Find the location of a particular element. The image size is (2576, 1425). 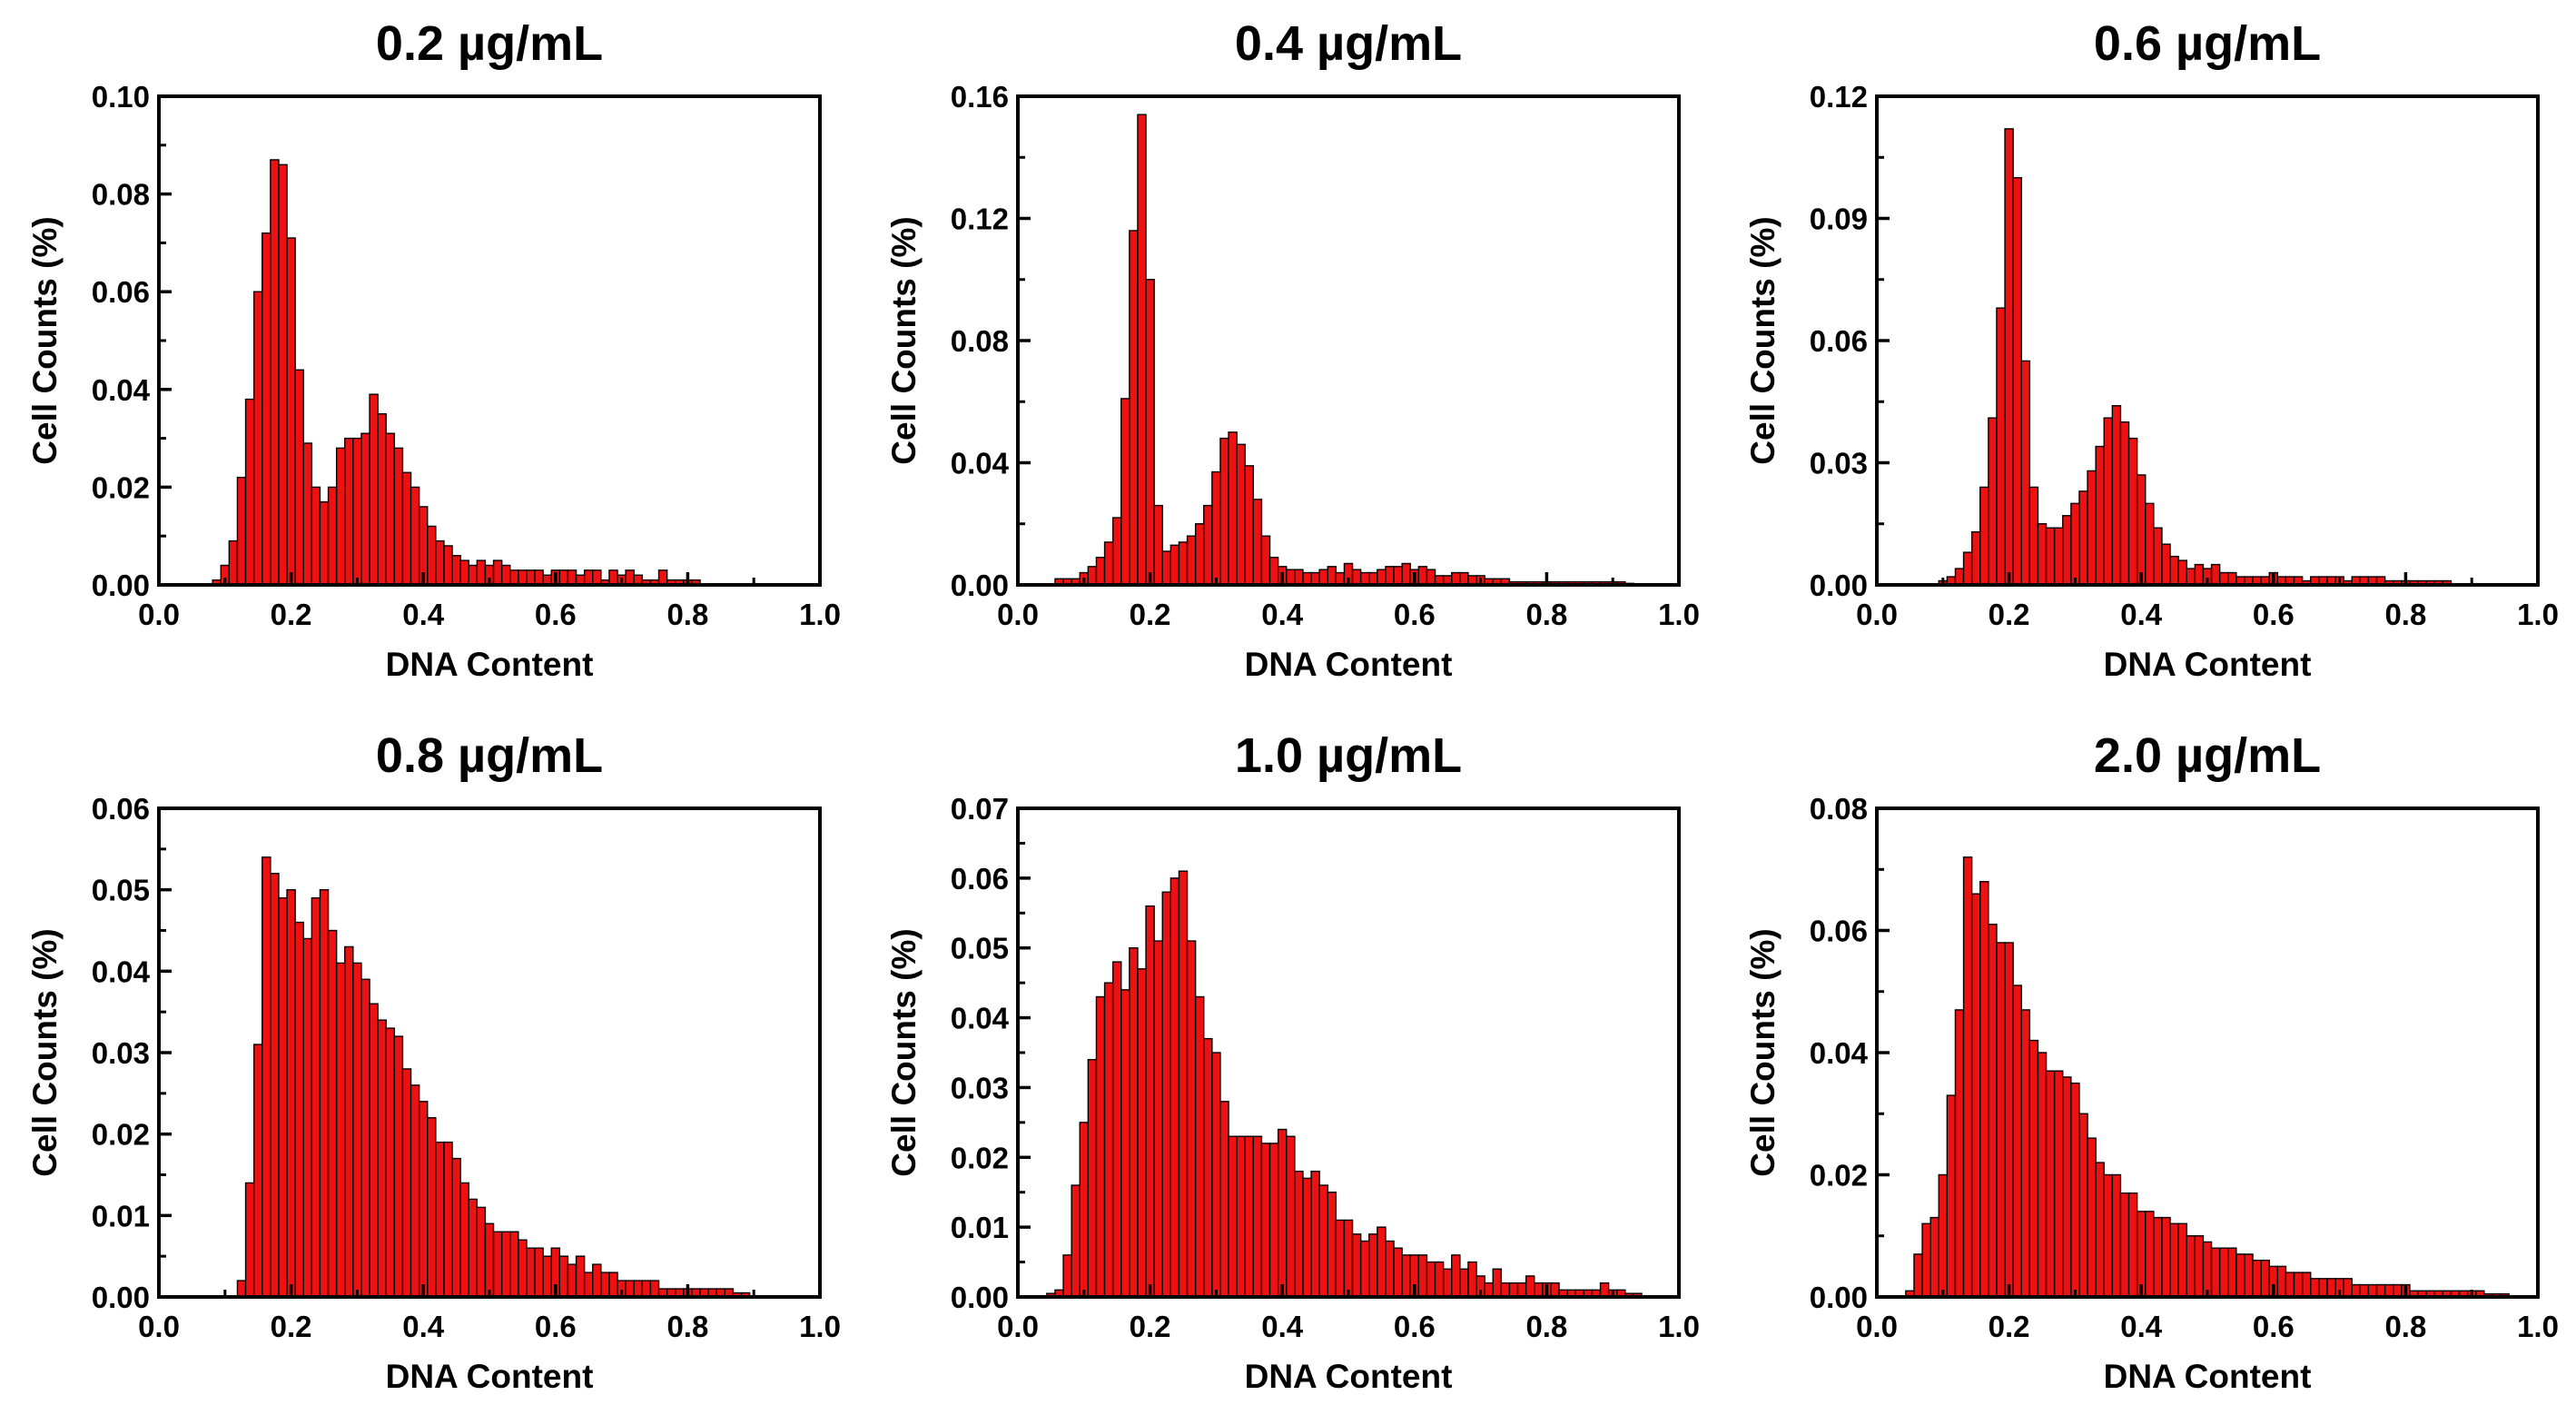

y-tick-label: 0.00 is located at coordinates (121, 1297).